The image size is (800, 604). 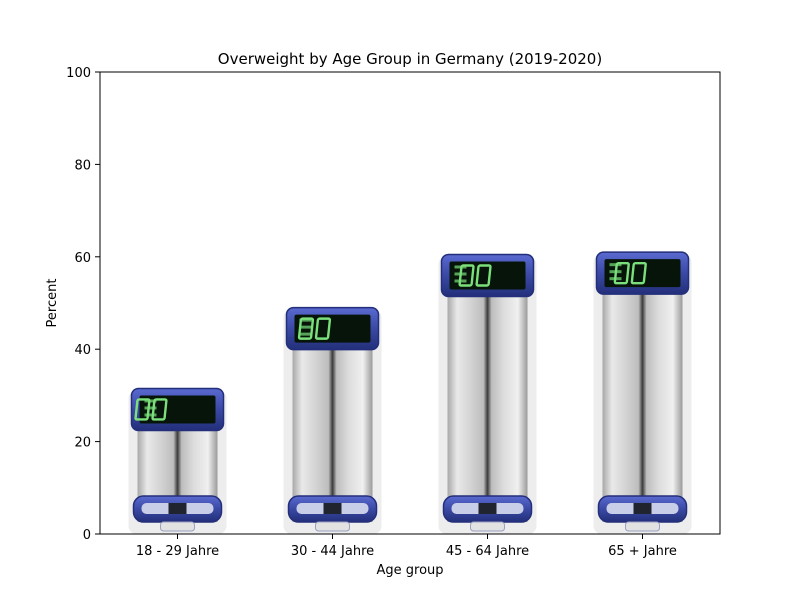 What do you see at coordinates (82, 258) in the screenshot?
I see `y-tick-label: 60` at bounding box center [82, 258].